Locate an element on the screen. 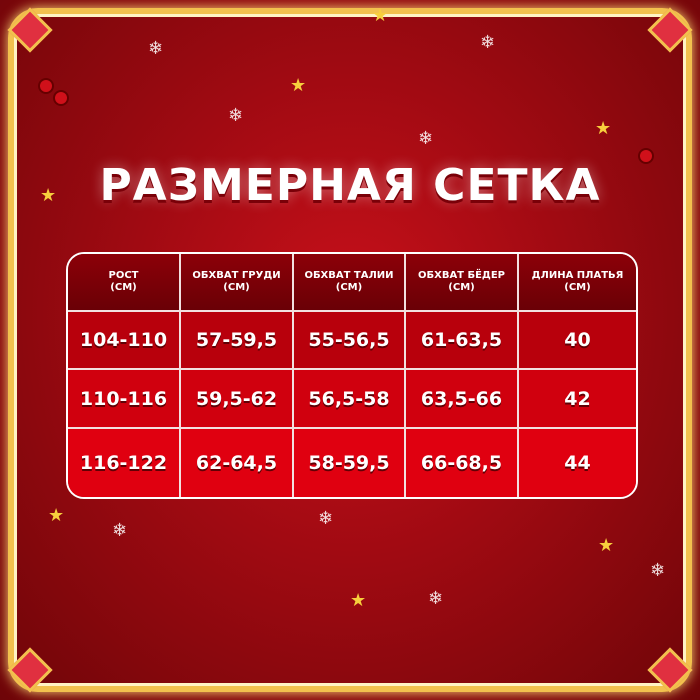 This screenshot has height=700, width=700. header-label: ОБХВАТ ТАЛИИ is located at coordinates (349, 275).